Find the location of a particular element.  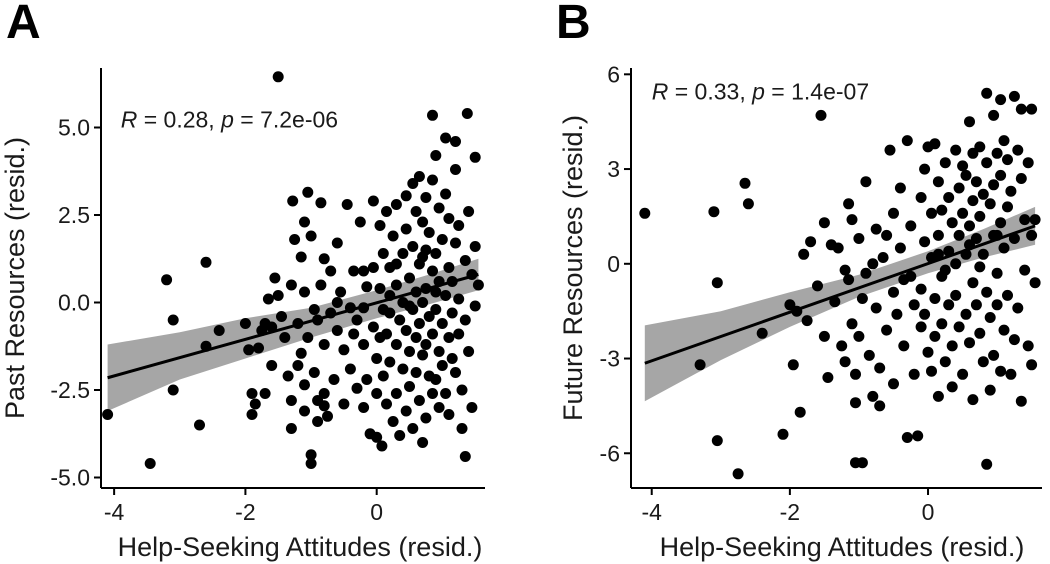

x-tick-label: 0 is located at coordinates (376, 512).